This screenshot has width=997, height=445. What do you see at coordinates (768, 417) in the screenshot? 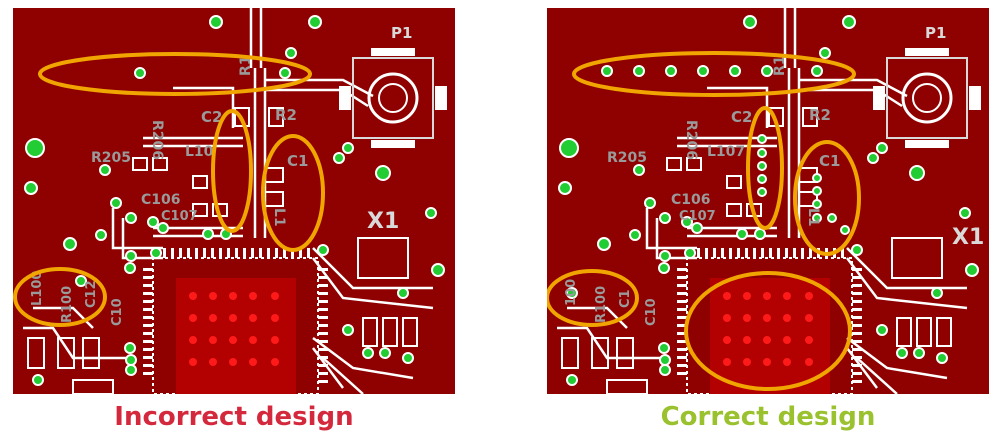
I see `caption-correct-design: Correct design` at bounding box center [768, 417].